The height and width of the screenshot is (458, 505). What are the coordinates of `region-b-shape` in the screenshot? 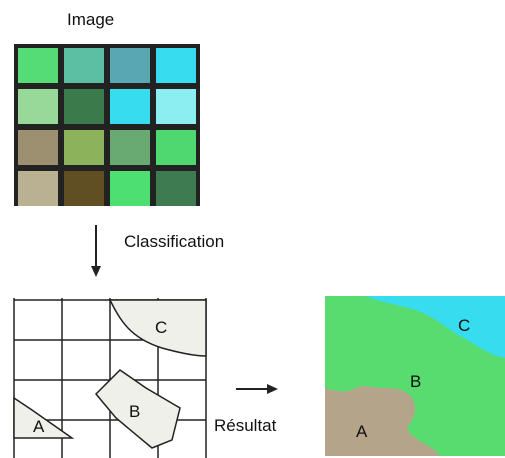 It's located at (137, 409).